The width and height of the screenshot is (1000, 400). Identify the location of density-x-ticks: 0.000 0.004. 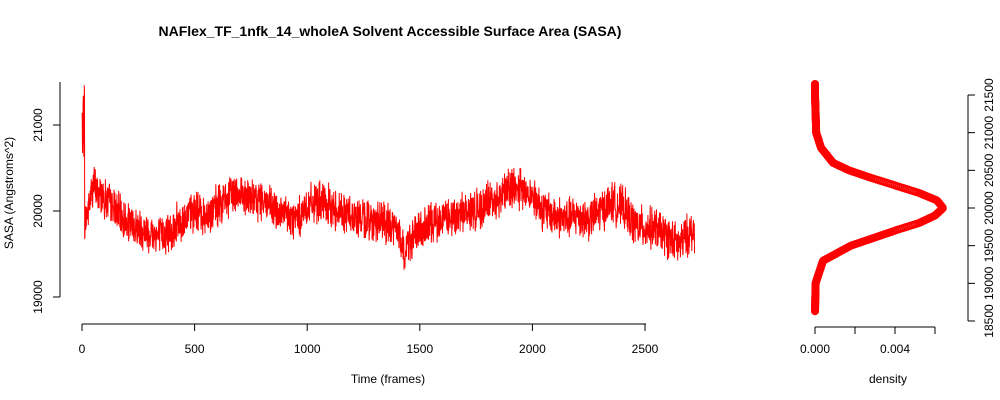
(868, 341).